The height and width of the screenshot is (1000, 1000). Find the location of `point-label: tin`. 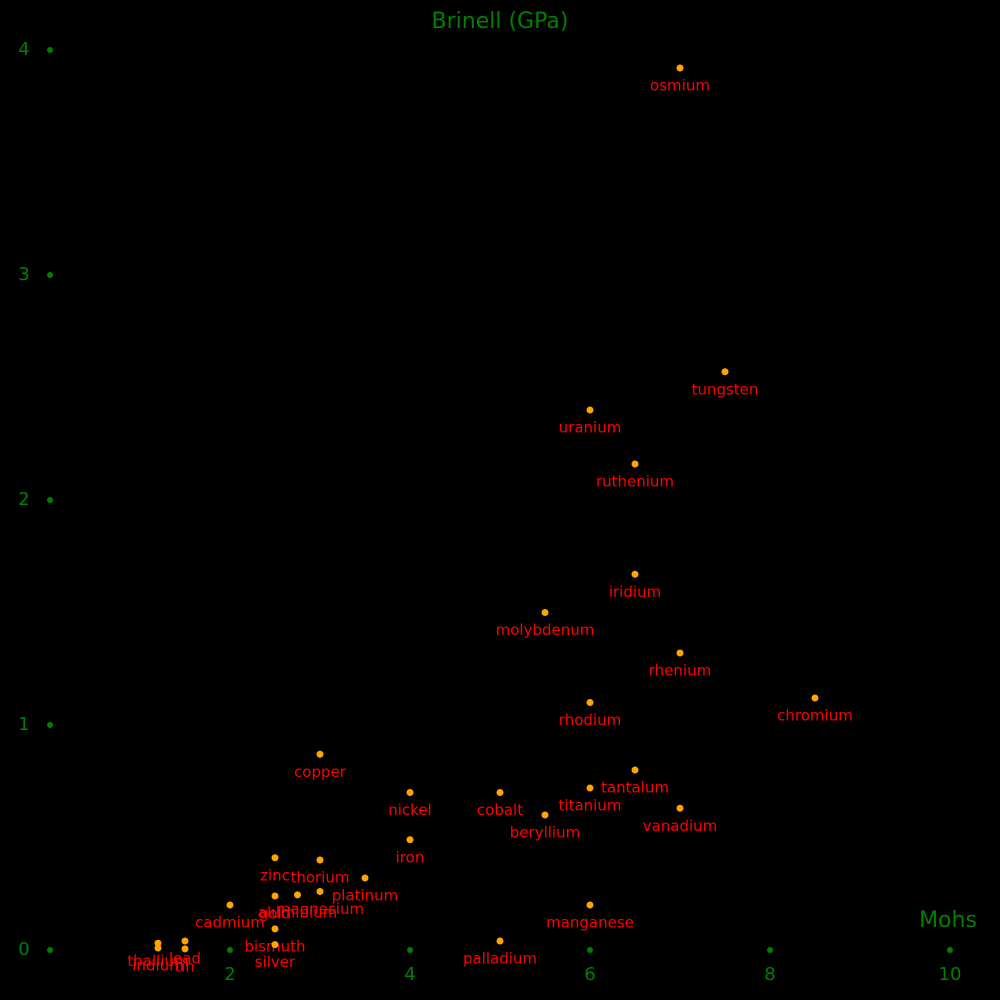

point-label: tin is located at coordinates (185, 966).